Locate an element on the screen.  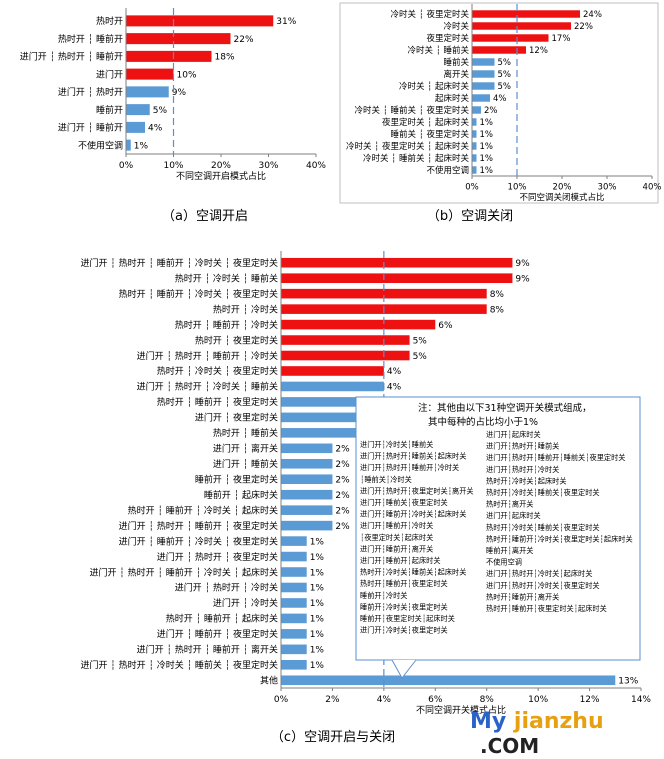
chart-c-category-label: 睡前开 ┆ 夜里定时关 is located at coordinates (236, 479).